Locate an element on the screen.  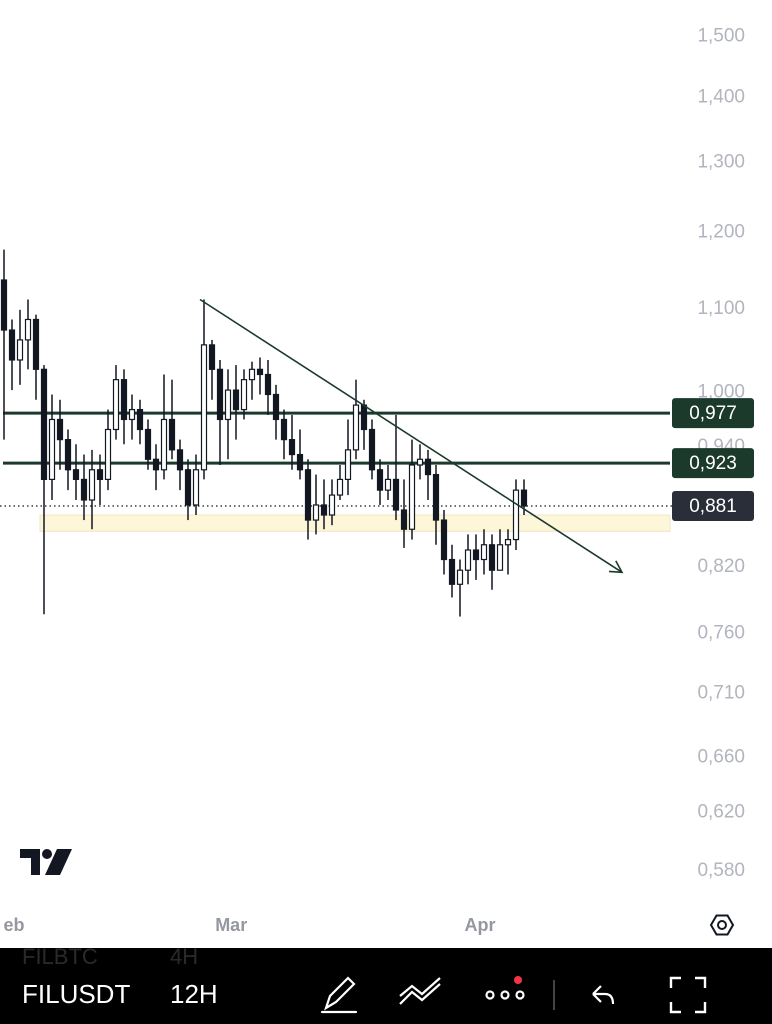
prev-symbol: FILBTC is located at coordinates (60, 958).